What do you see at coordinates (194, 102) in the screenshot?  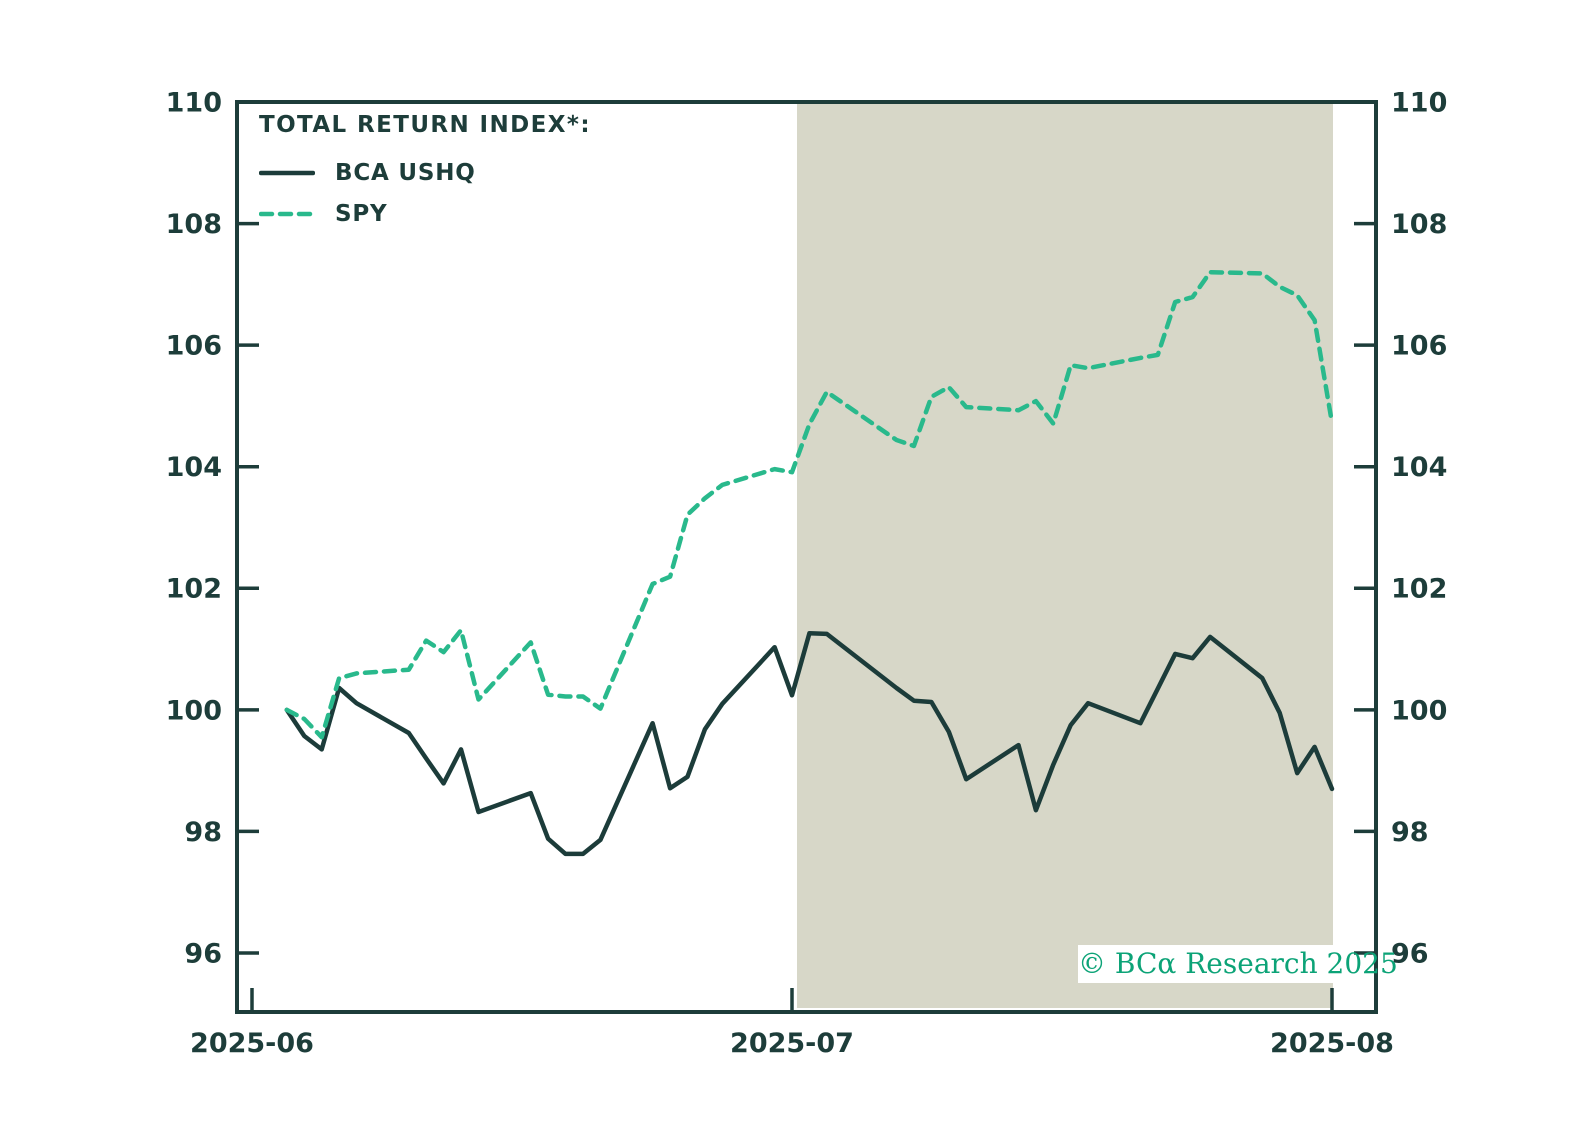 I see `y-axis-tick-label-left: 110` at bounding box center [194, 102].